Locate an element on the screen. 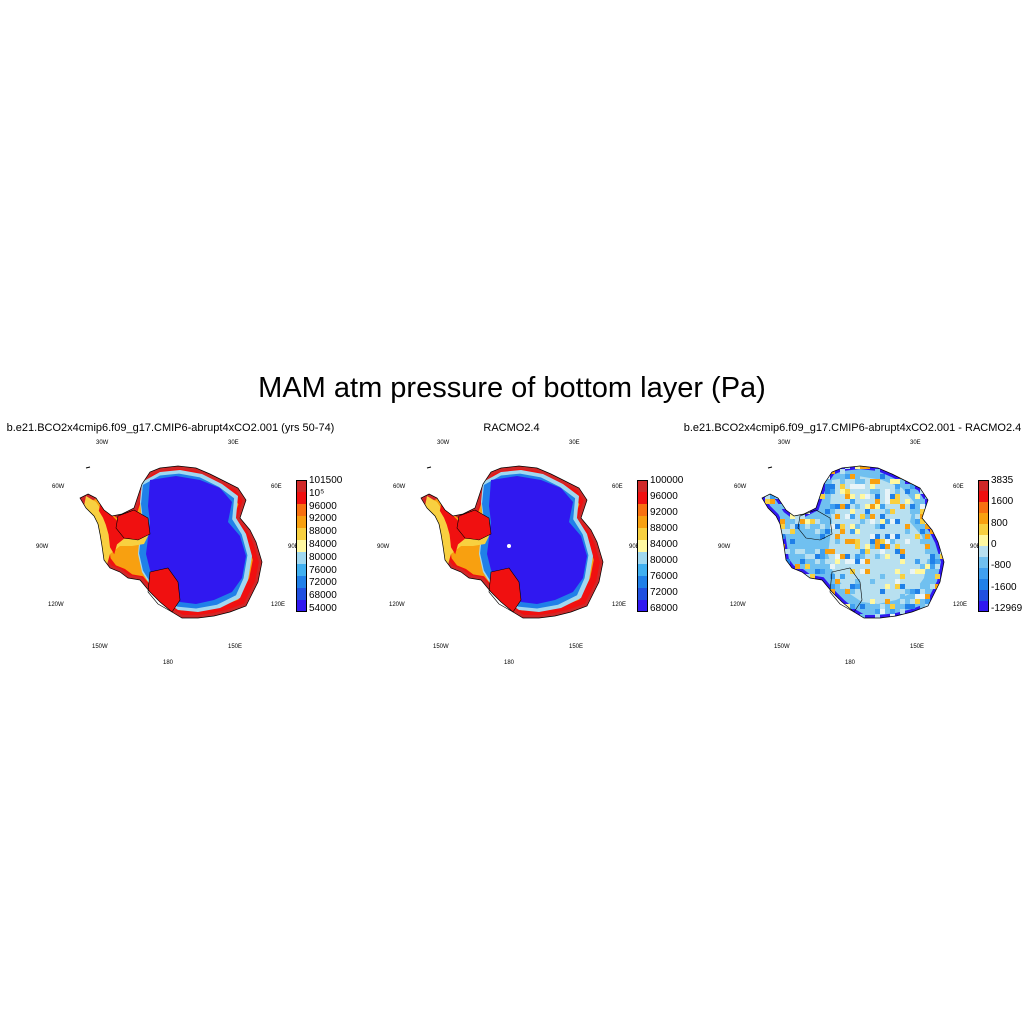 The image size is (1024, 1024). pressure-field is located at coordinates (512, 542).